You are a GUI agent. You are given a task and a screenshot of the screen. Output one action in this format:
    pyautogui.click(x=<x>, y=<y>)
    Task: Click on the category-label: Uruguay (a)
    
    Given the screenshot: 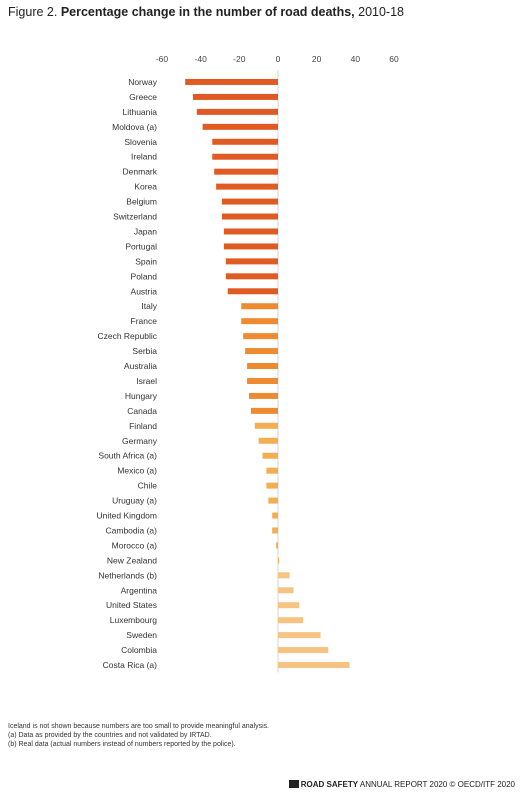 What is the action you would take?
    pyautogui.click(x=134, y=501)
    